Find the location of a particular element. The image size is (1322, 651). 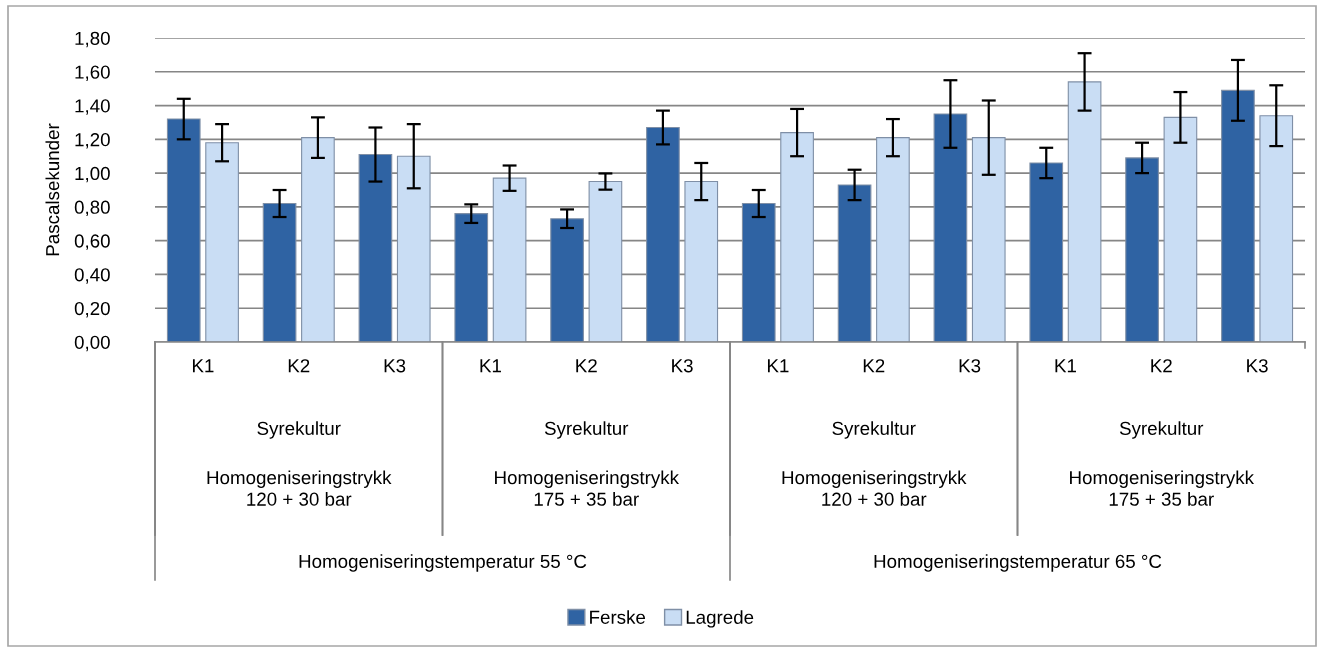

y-tick-label: 1,80 is located at coordinates (92, 39).